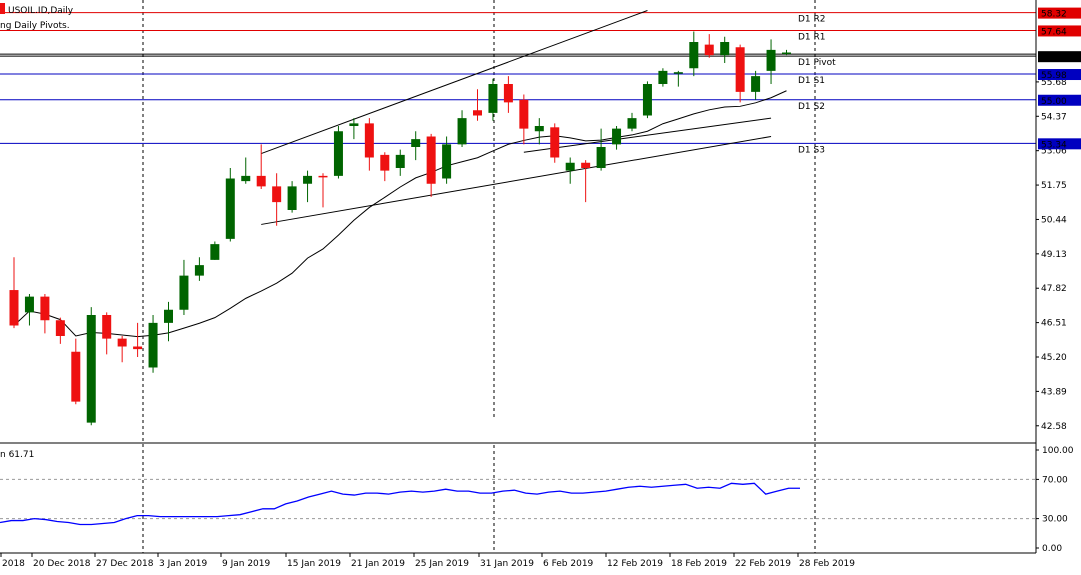 Image resolution: width=1081 pixels, height=575 pixels. What do you see at coordinates (812, 37) in the screenshot?
I see `pivot-label: D1 R1` at bounding box center [812, 37].